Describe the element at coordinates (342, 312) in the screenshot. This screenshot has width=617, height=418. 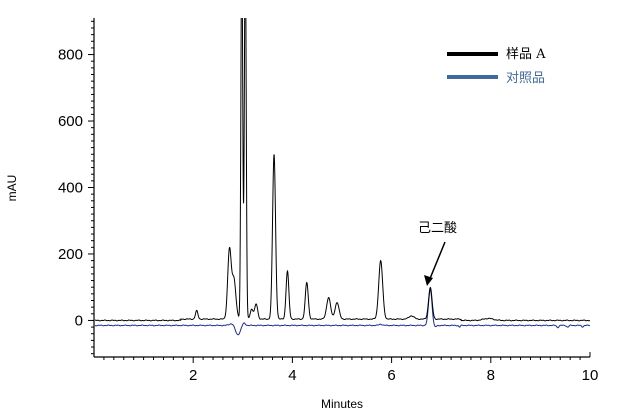
I see `series-line-reference` at that location.